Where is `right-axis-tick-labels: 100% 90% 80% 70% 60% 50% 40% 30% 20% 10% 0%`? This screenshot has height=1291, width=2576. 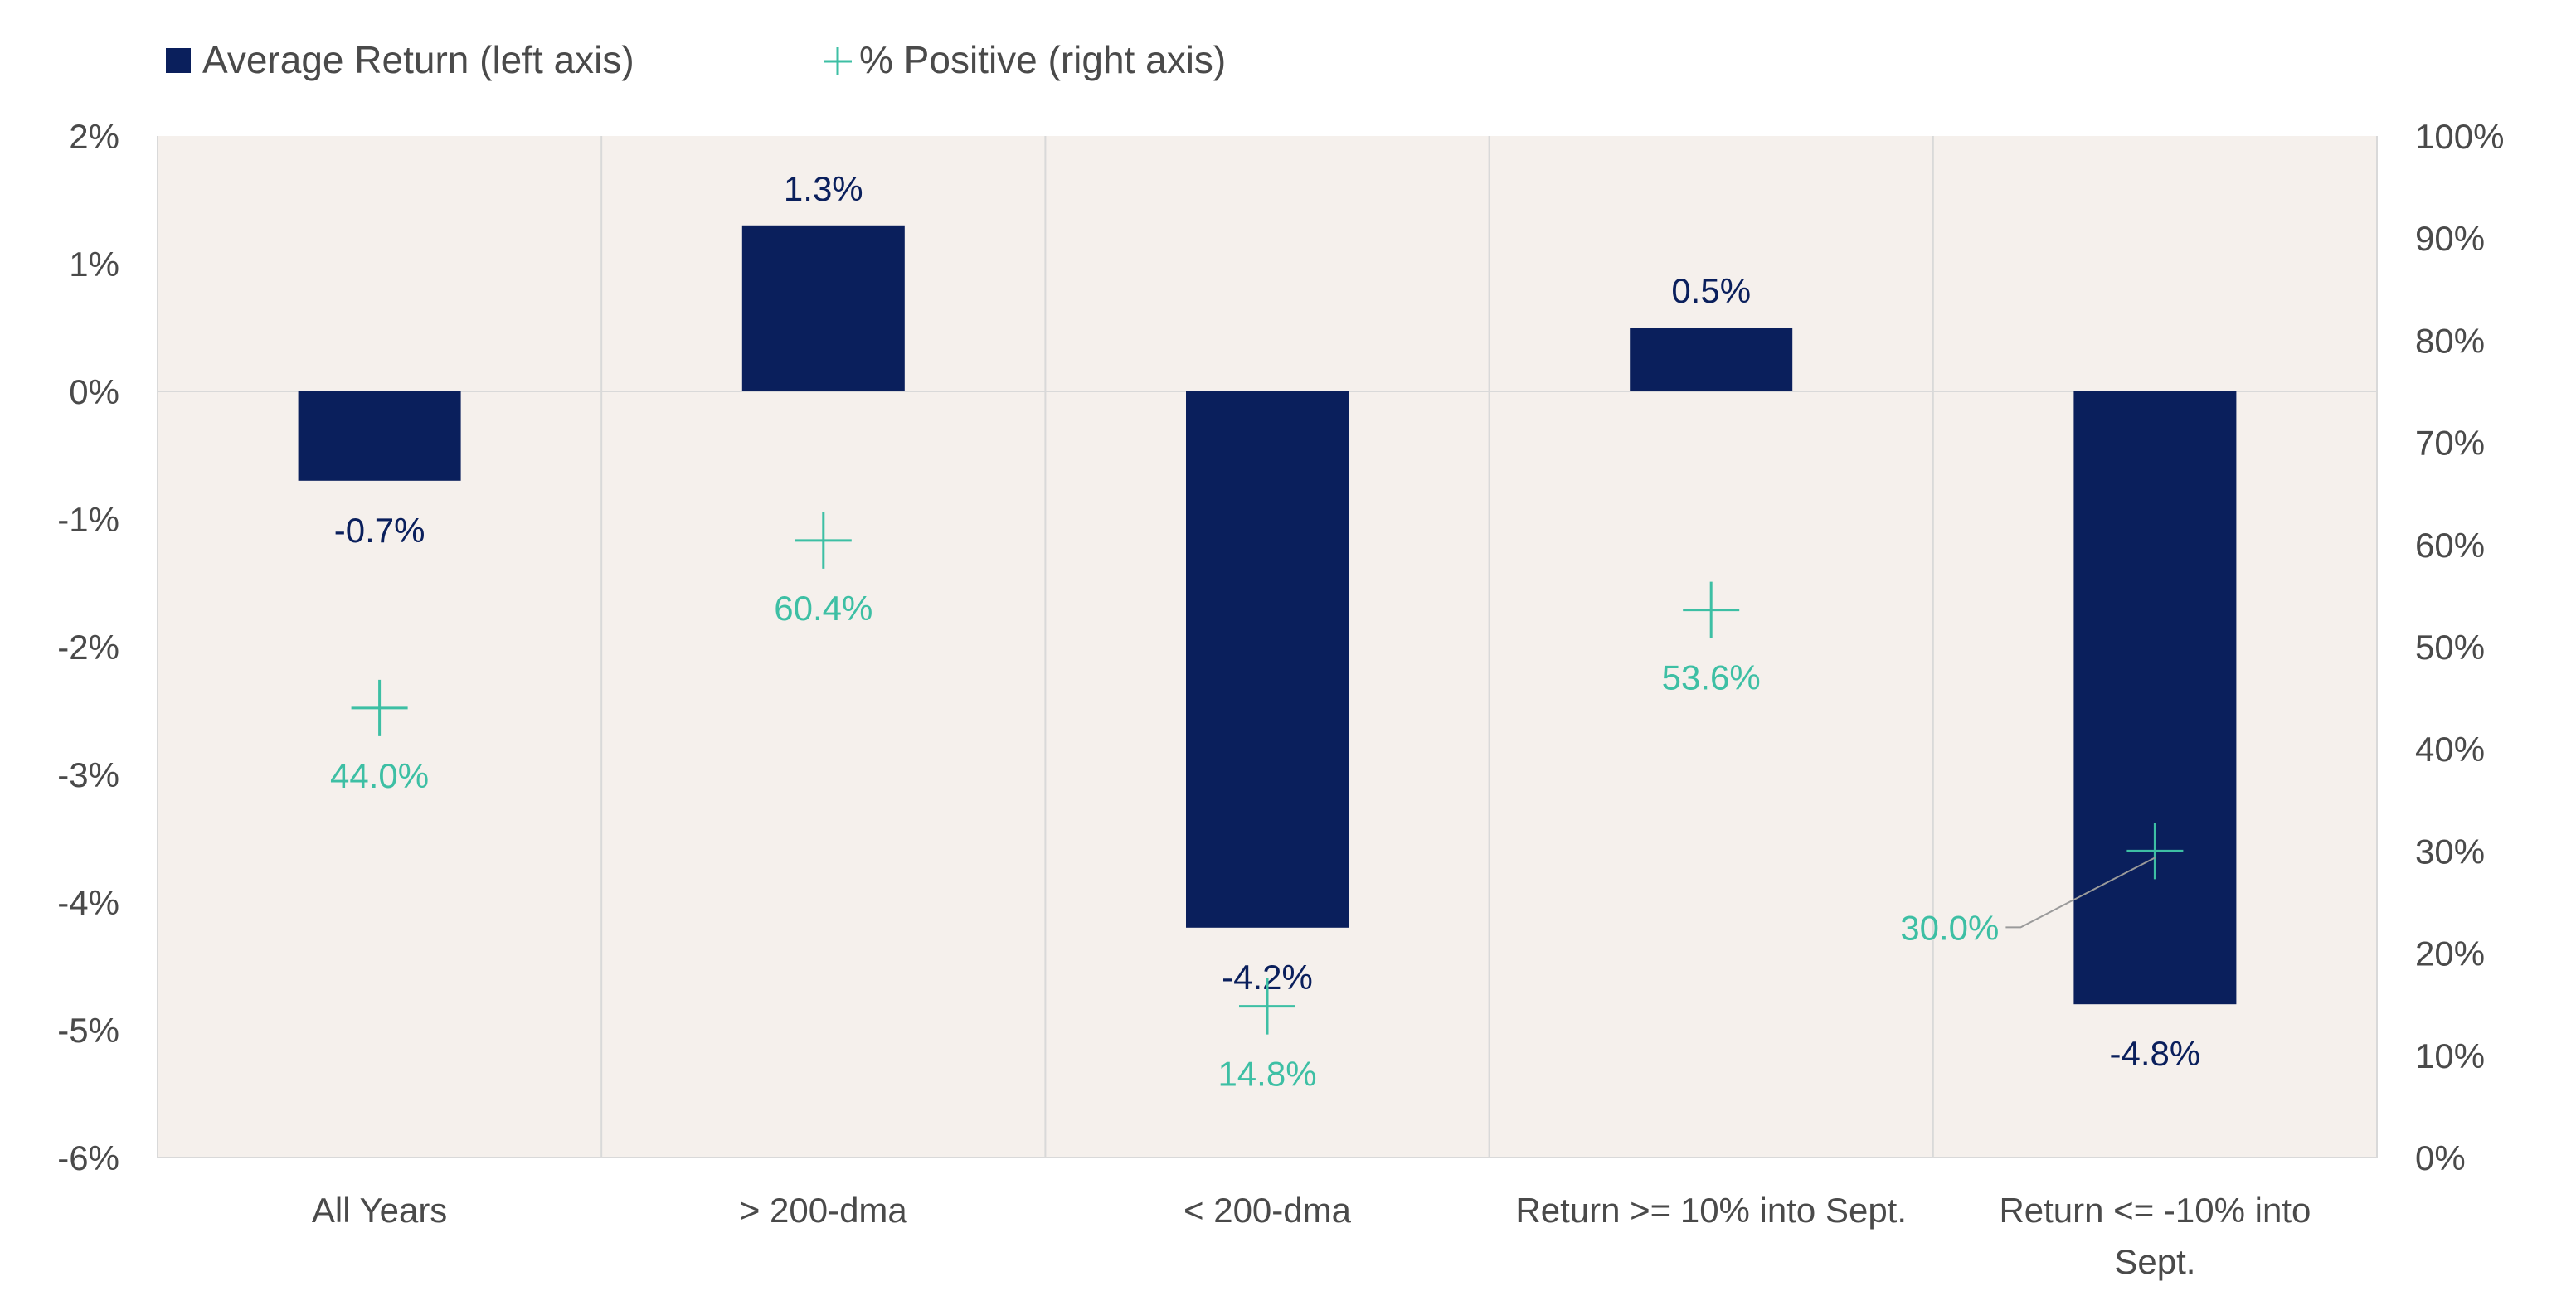
right-axis-tick-labels: 100% 90% 80% 70% 60% 50% 40% 30% 20% 10% 0% is located at coordinates (2459, 647).